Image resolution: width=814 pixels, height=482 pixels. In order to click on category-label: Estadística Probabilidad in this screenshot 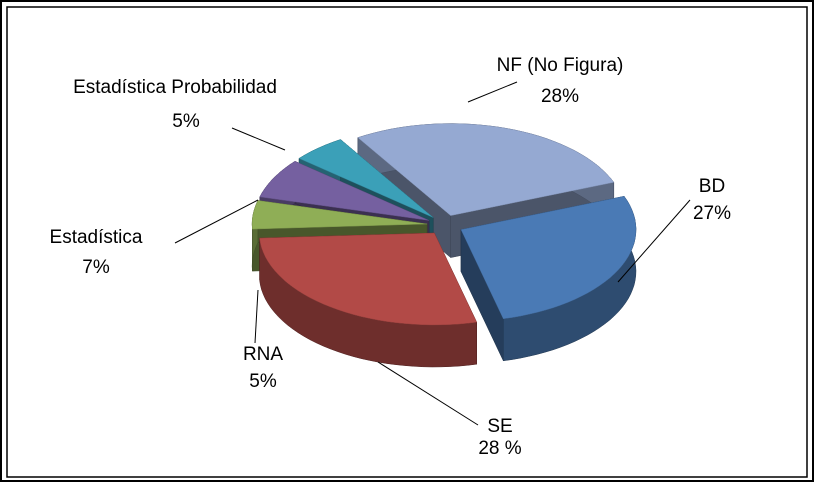, I will do `click(175, 87)`.